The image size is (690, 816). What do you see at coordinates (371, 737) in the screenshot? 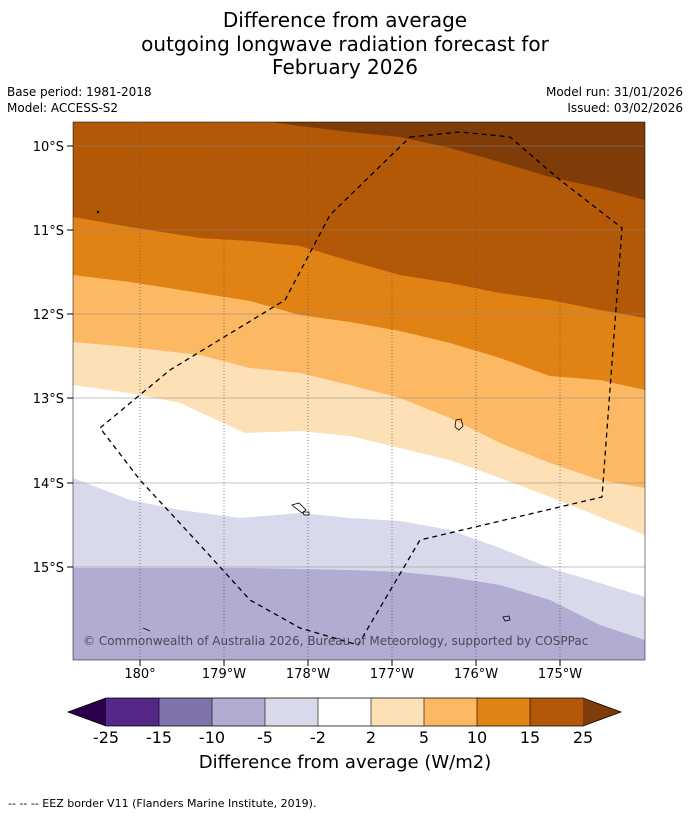
I see `colorbar-tick: 2` at bounding box center [371, 737].